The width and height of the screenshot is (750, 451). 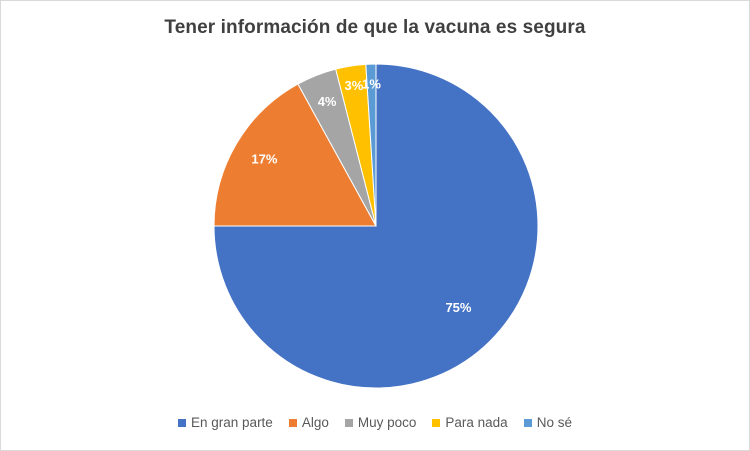 I want to click on legend-label: Muy poco, so click(x=387, y=422).